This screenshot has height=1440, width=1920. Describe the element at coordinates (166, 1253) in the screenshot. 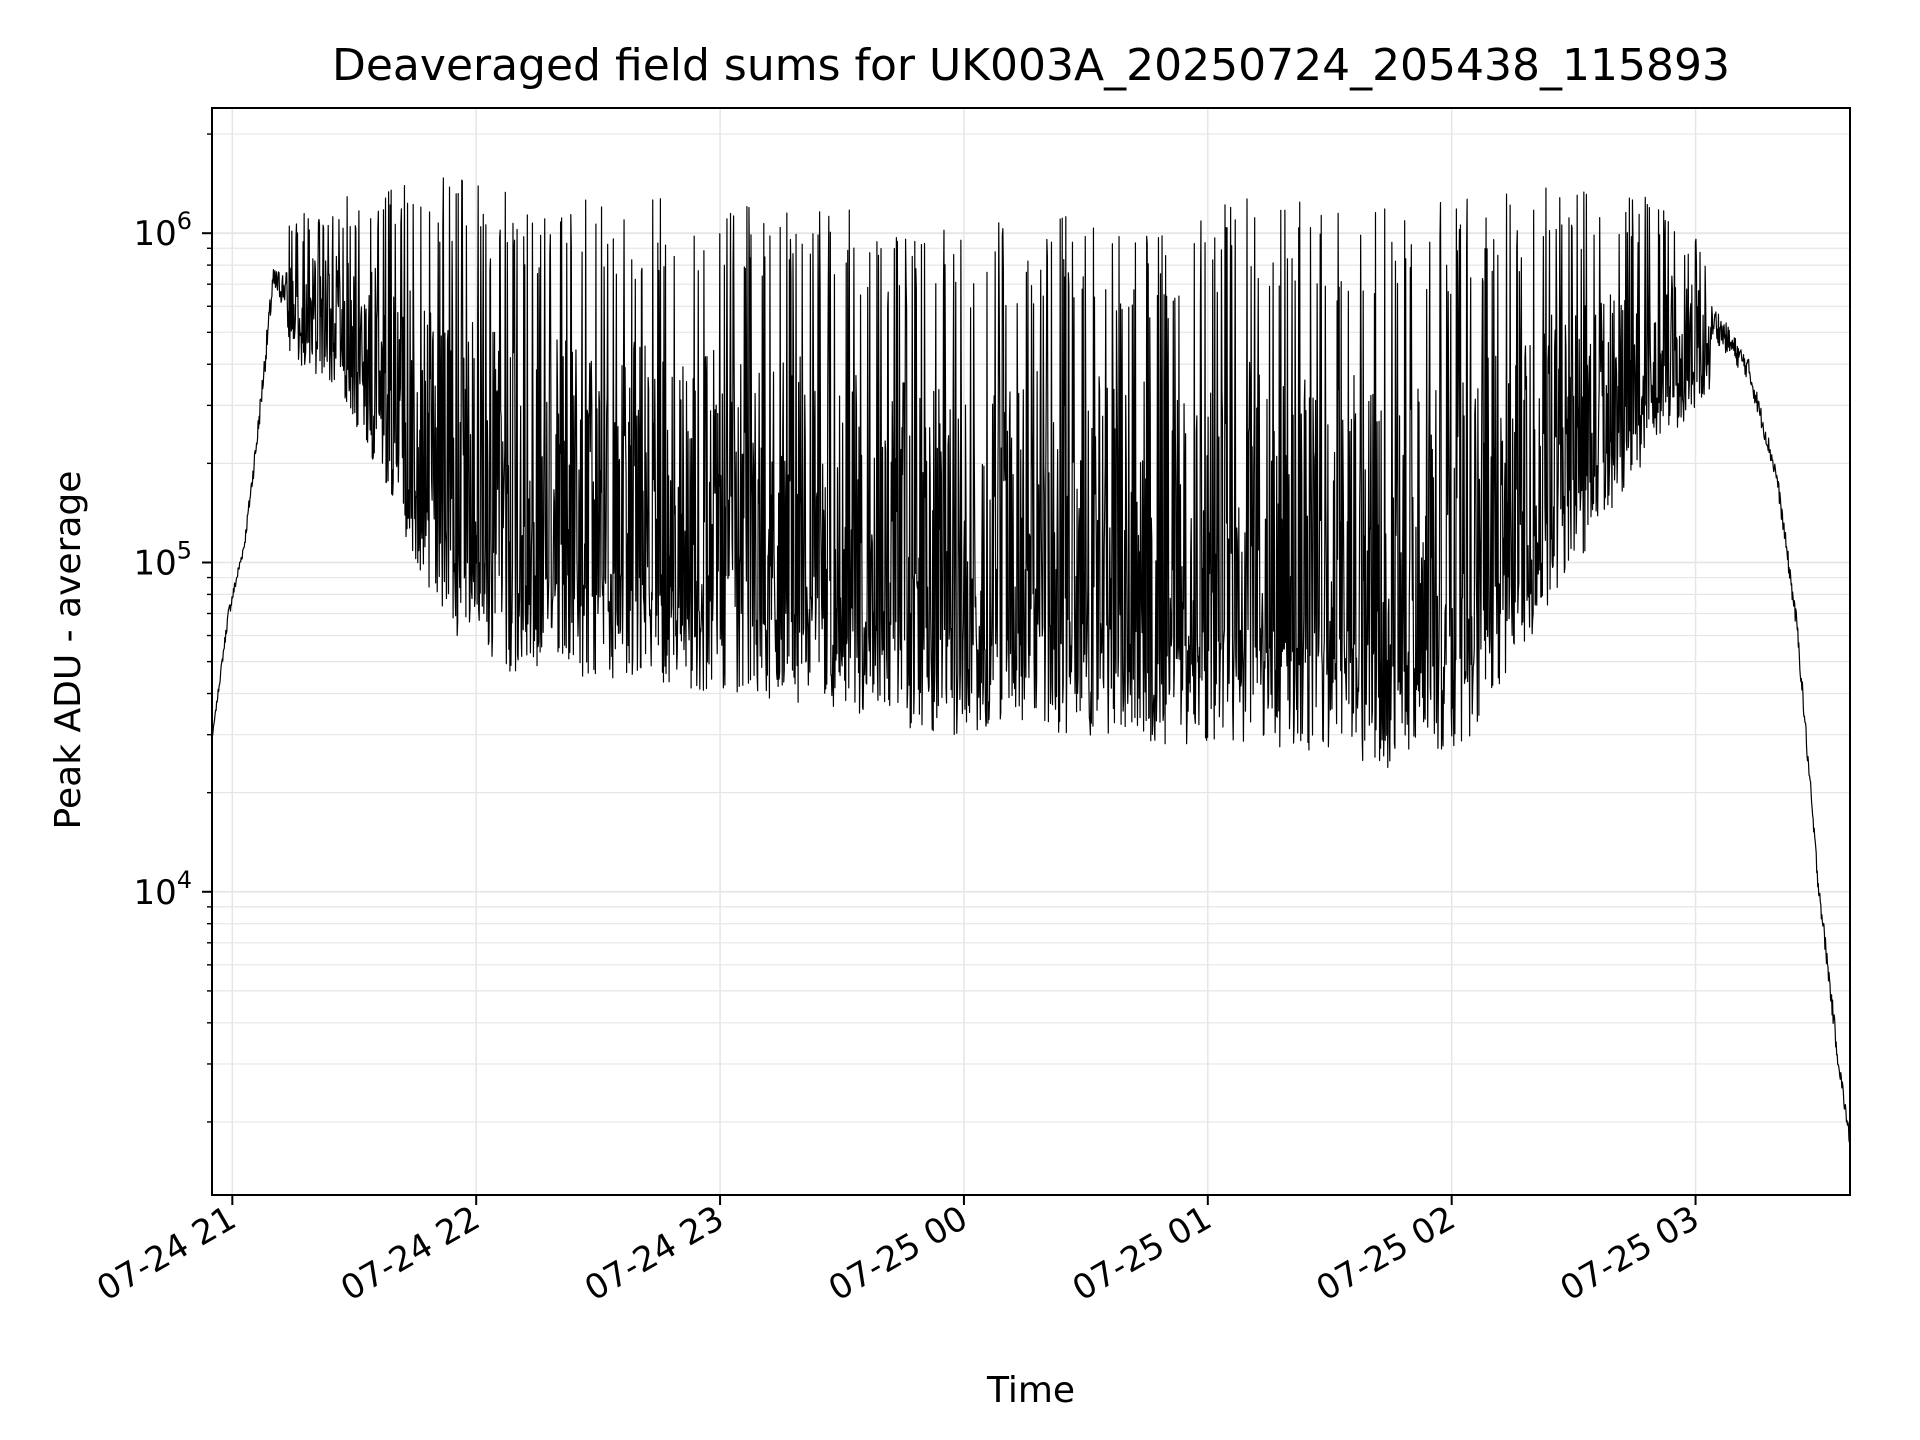

I see `x-tick-label: 07-24 21` at that location.